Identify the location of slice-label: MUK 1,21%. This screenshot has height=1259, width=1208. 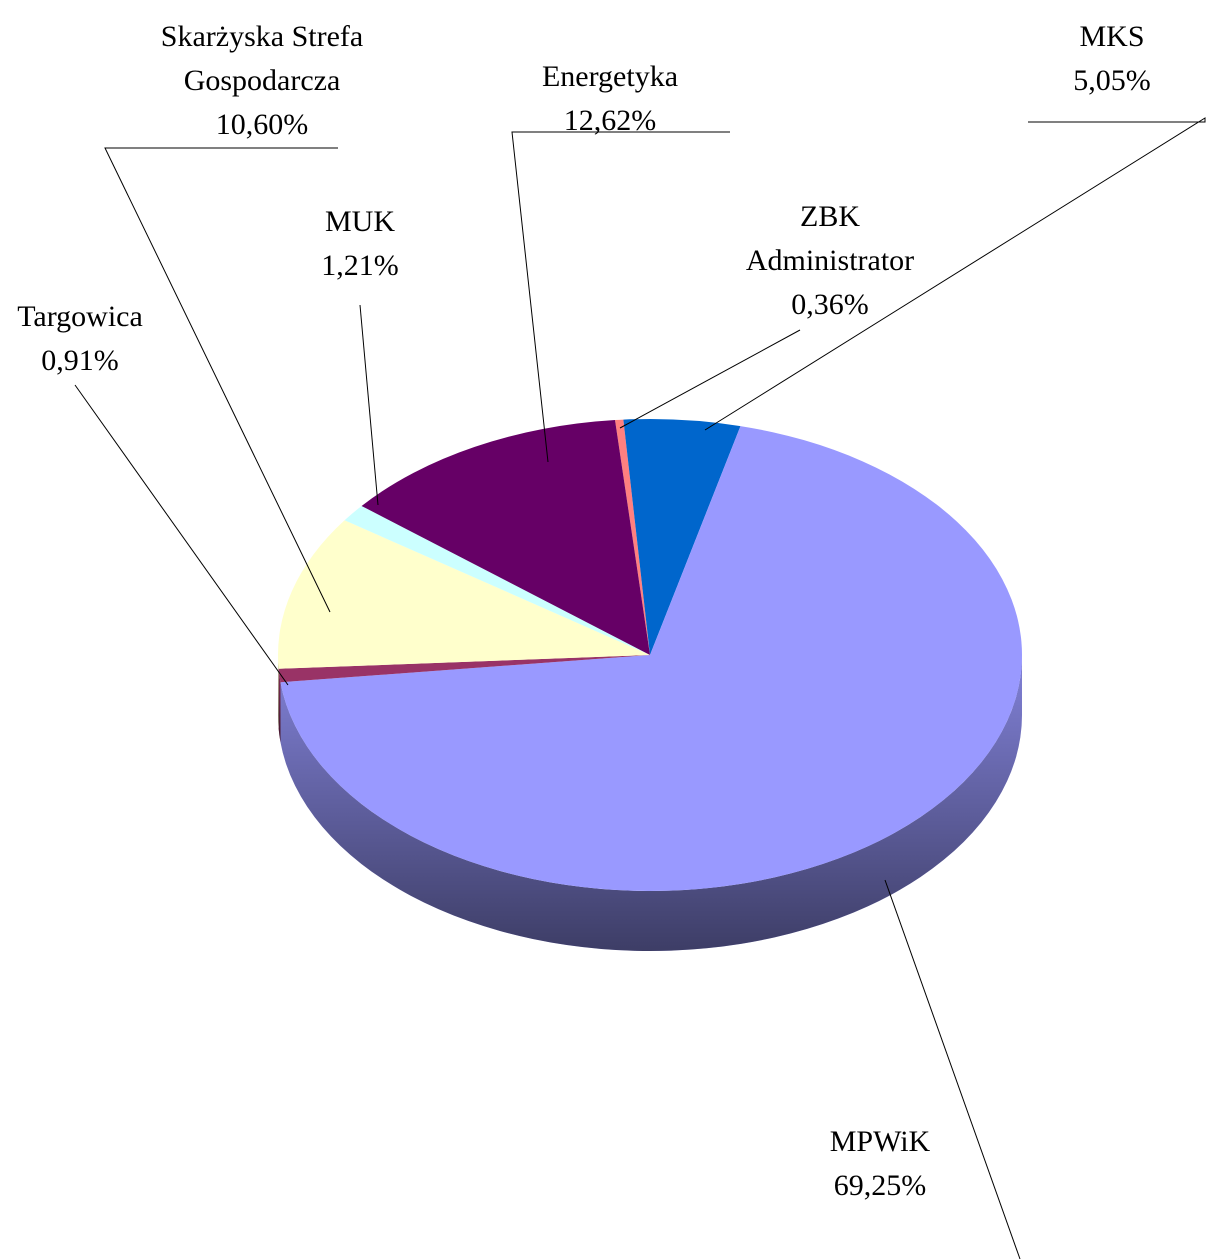
(360, 244).